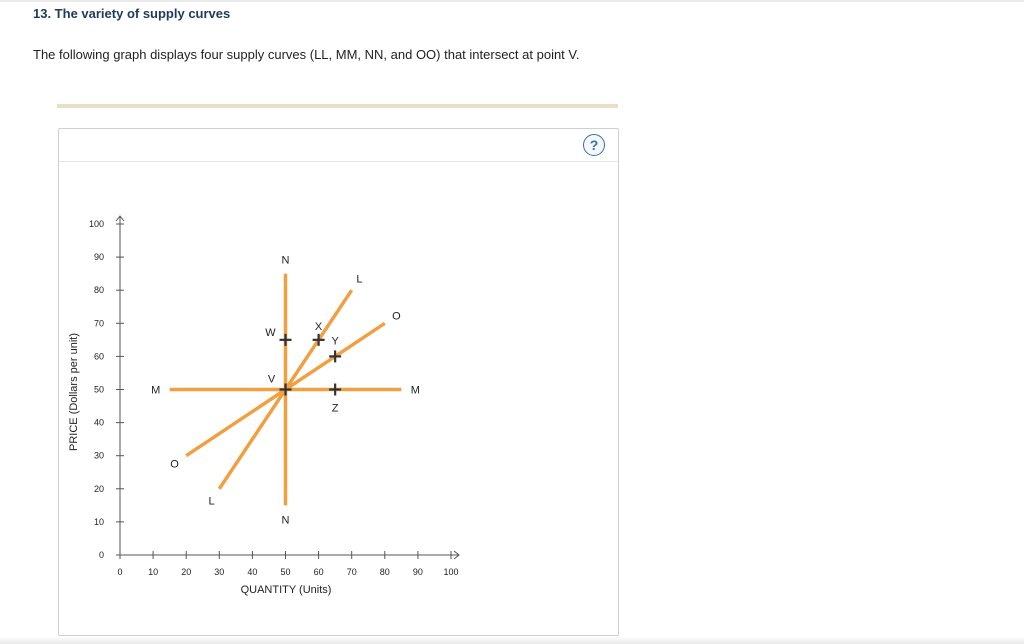  I want to click on question-title: 13. The variety of supply curves, so click(132, 13).